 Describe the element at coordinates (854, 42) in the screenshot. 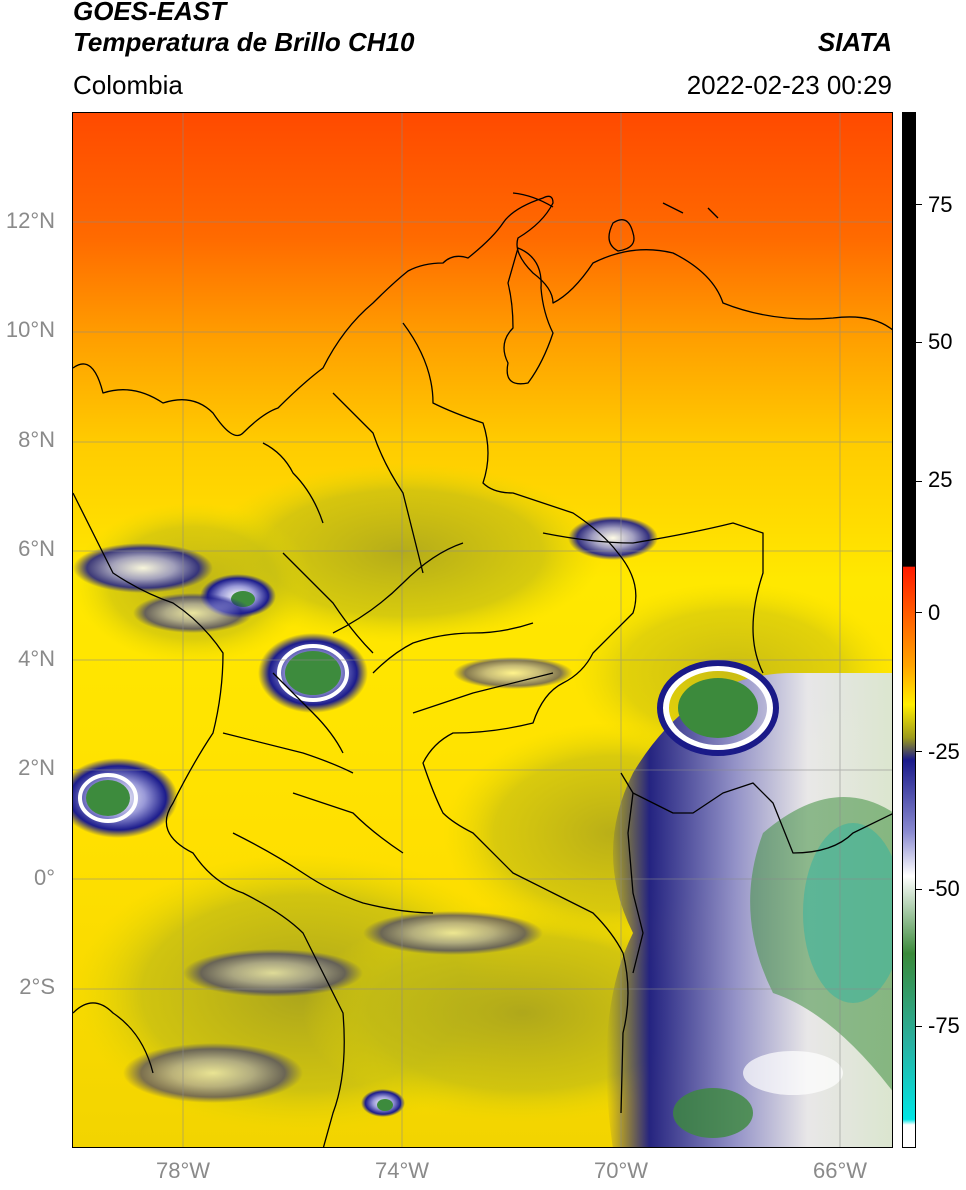

I see `source-label: SIATA` at that location.